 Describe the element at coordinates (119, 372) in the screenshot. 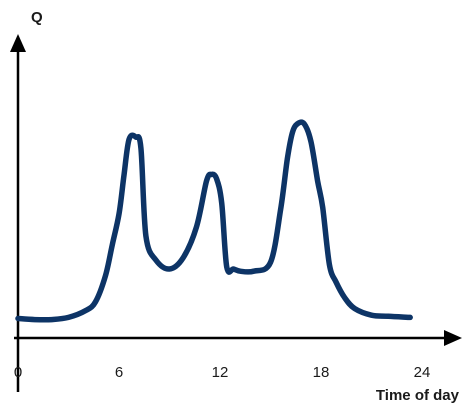

I see `x-tick-label: 6` at that location.